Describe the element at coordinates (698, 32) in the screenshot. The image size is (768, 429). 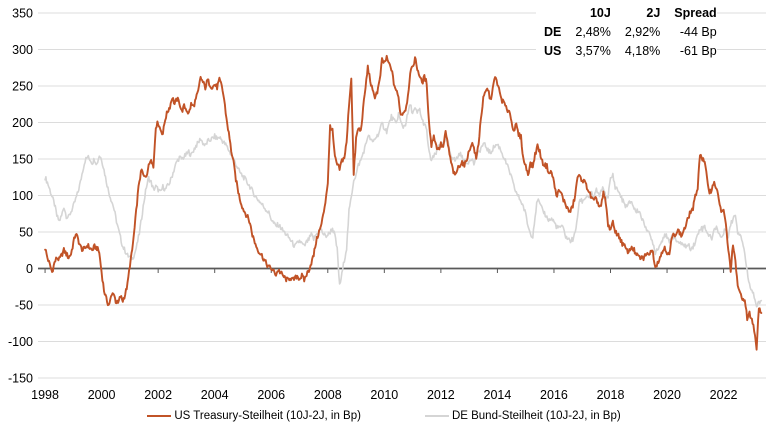
I see `de-spread-value: -44 Bp` at that location.